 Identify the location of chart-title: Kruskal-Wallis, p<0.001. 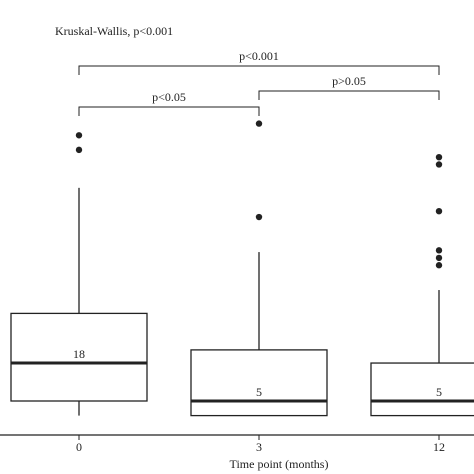
(114, 31).